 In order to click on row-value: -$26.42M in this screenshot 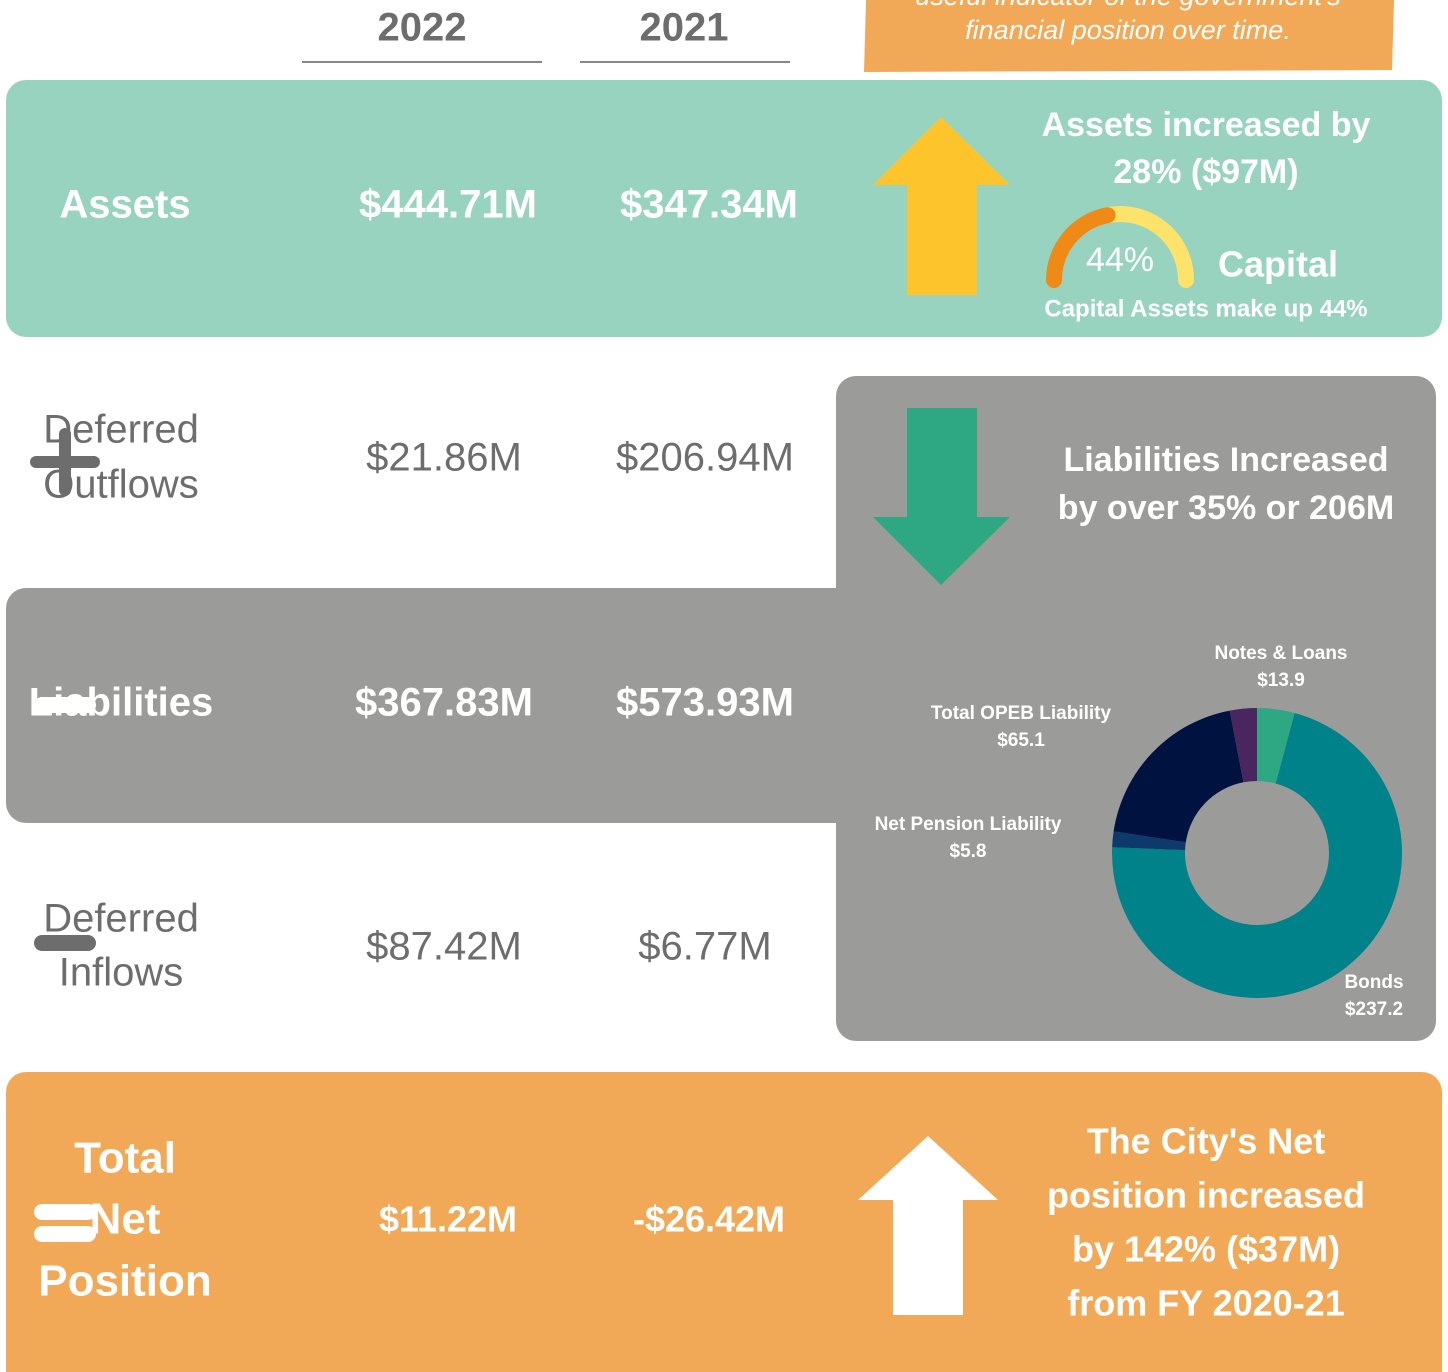, I will do `click(709, 1219)`.